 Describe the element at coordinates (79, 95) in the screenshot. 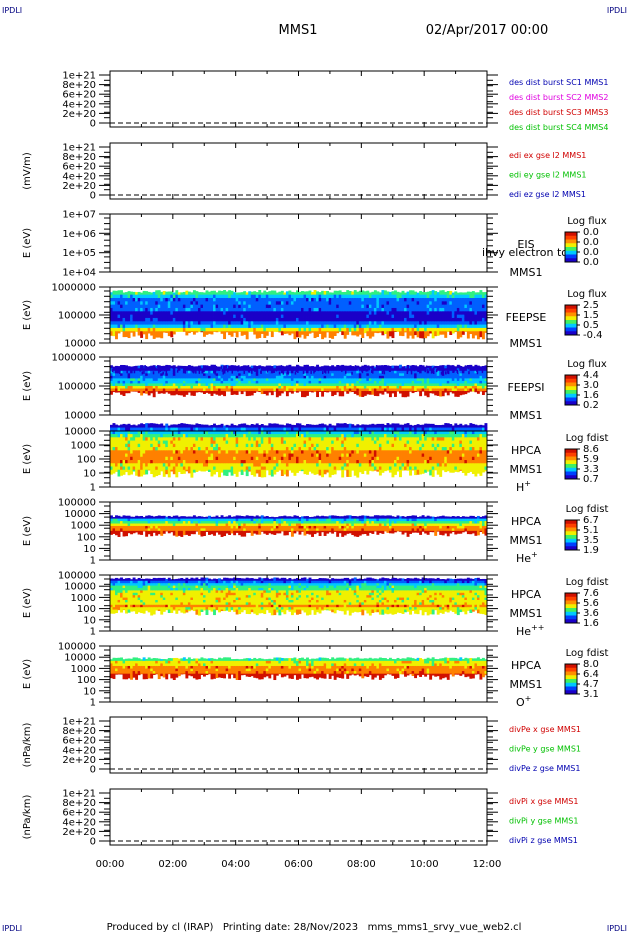

I see `y-tick-label: 6e+20` at that location.